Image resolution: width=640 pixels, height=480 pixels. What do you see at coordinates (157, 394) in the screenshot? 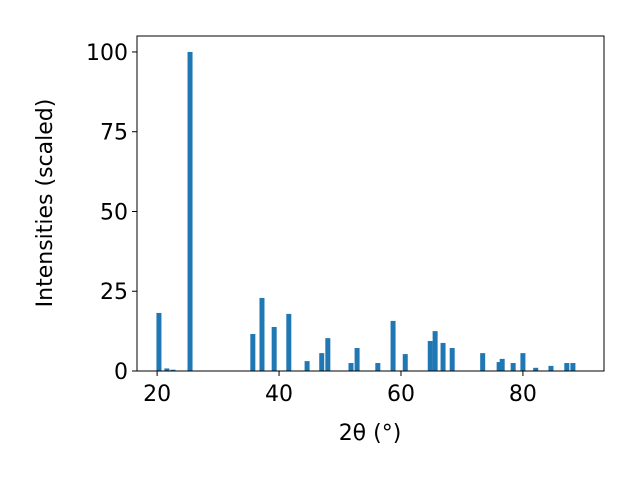
I see `x-tick-label: 20` at bounding box center [157, 394].